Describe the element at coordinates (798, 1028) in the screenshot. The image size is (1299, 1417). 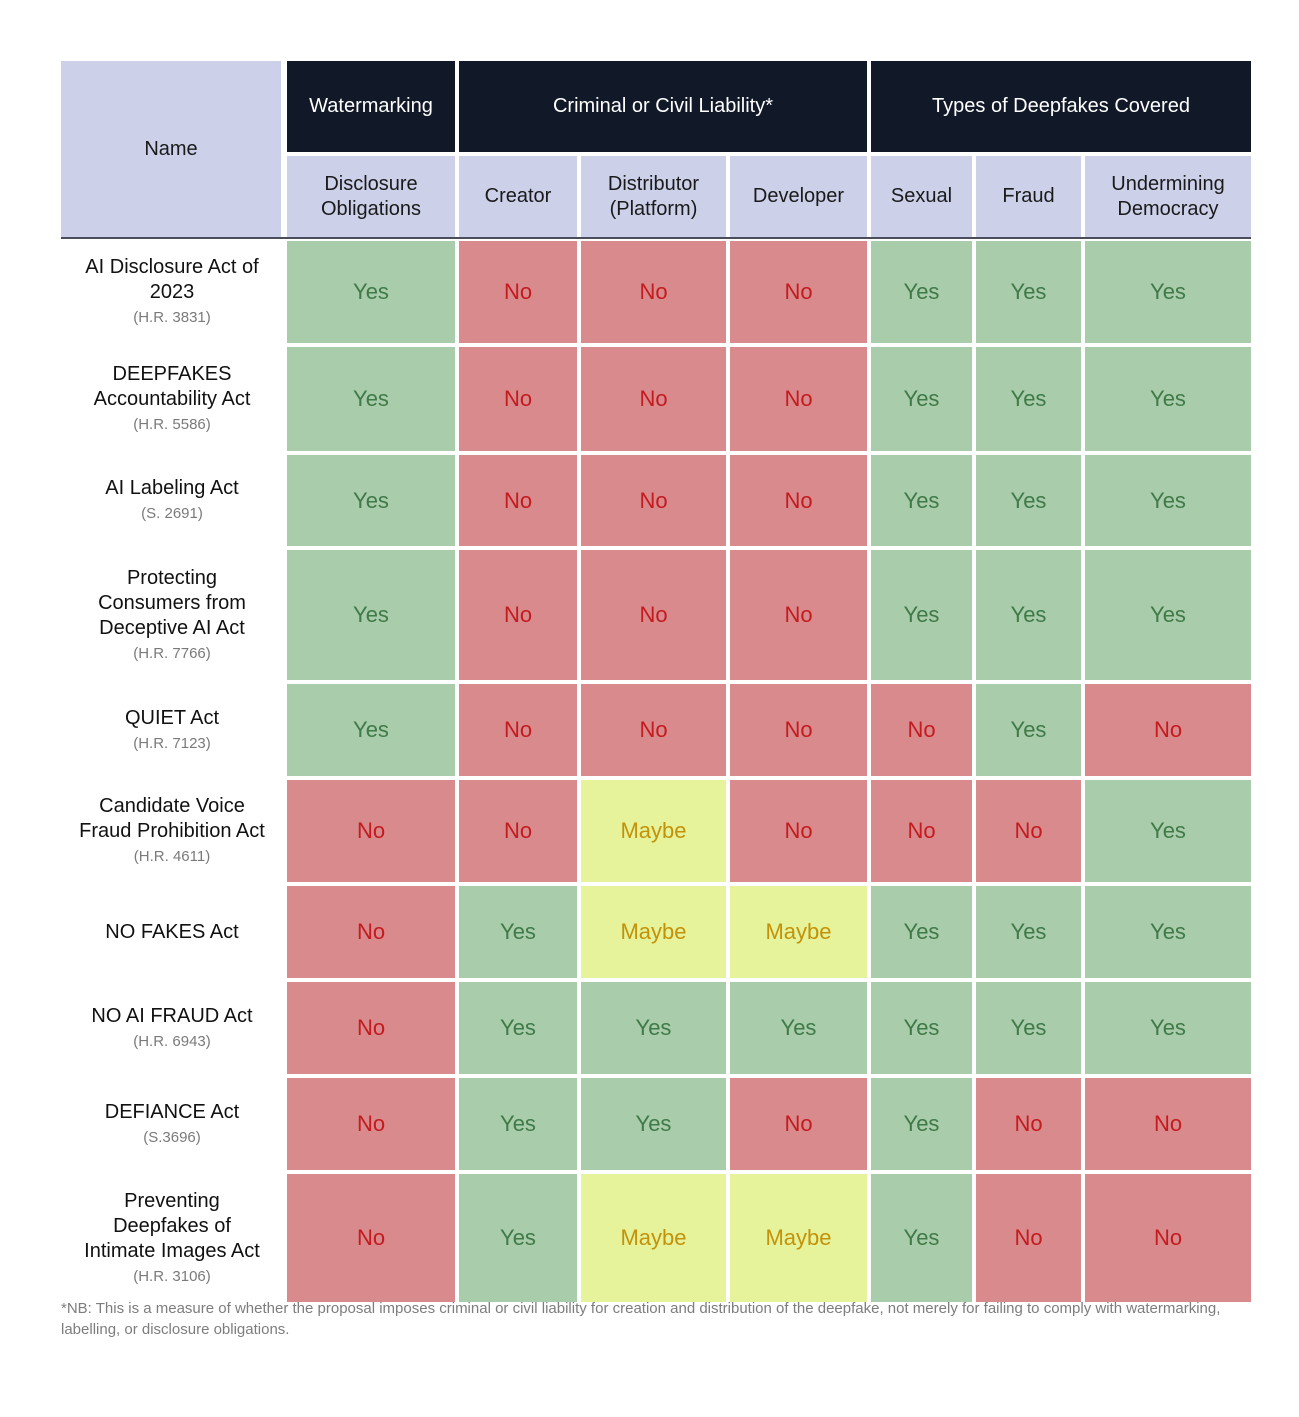
I see `value-cell-developer: Yes` at that location.